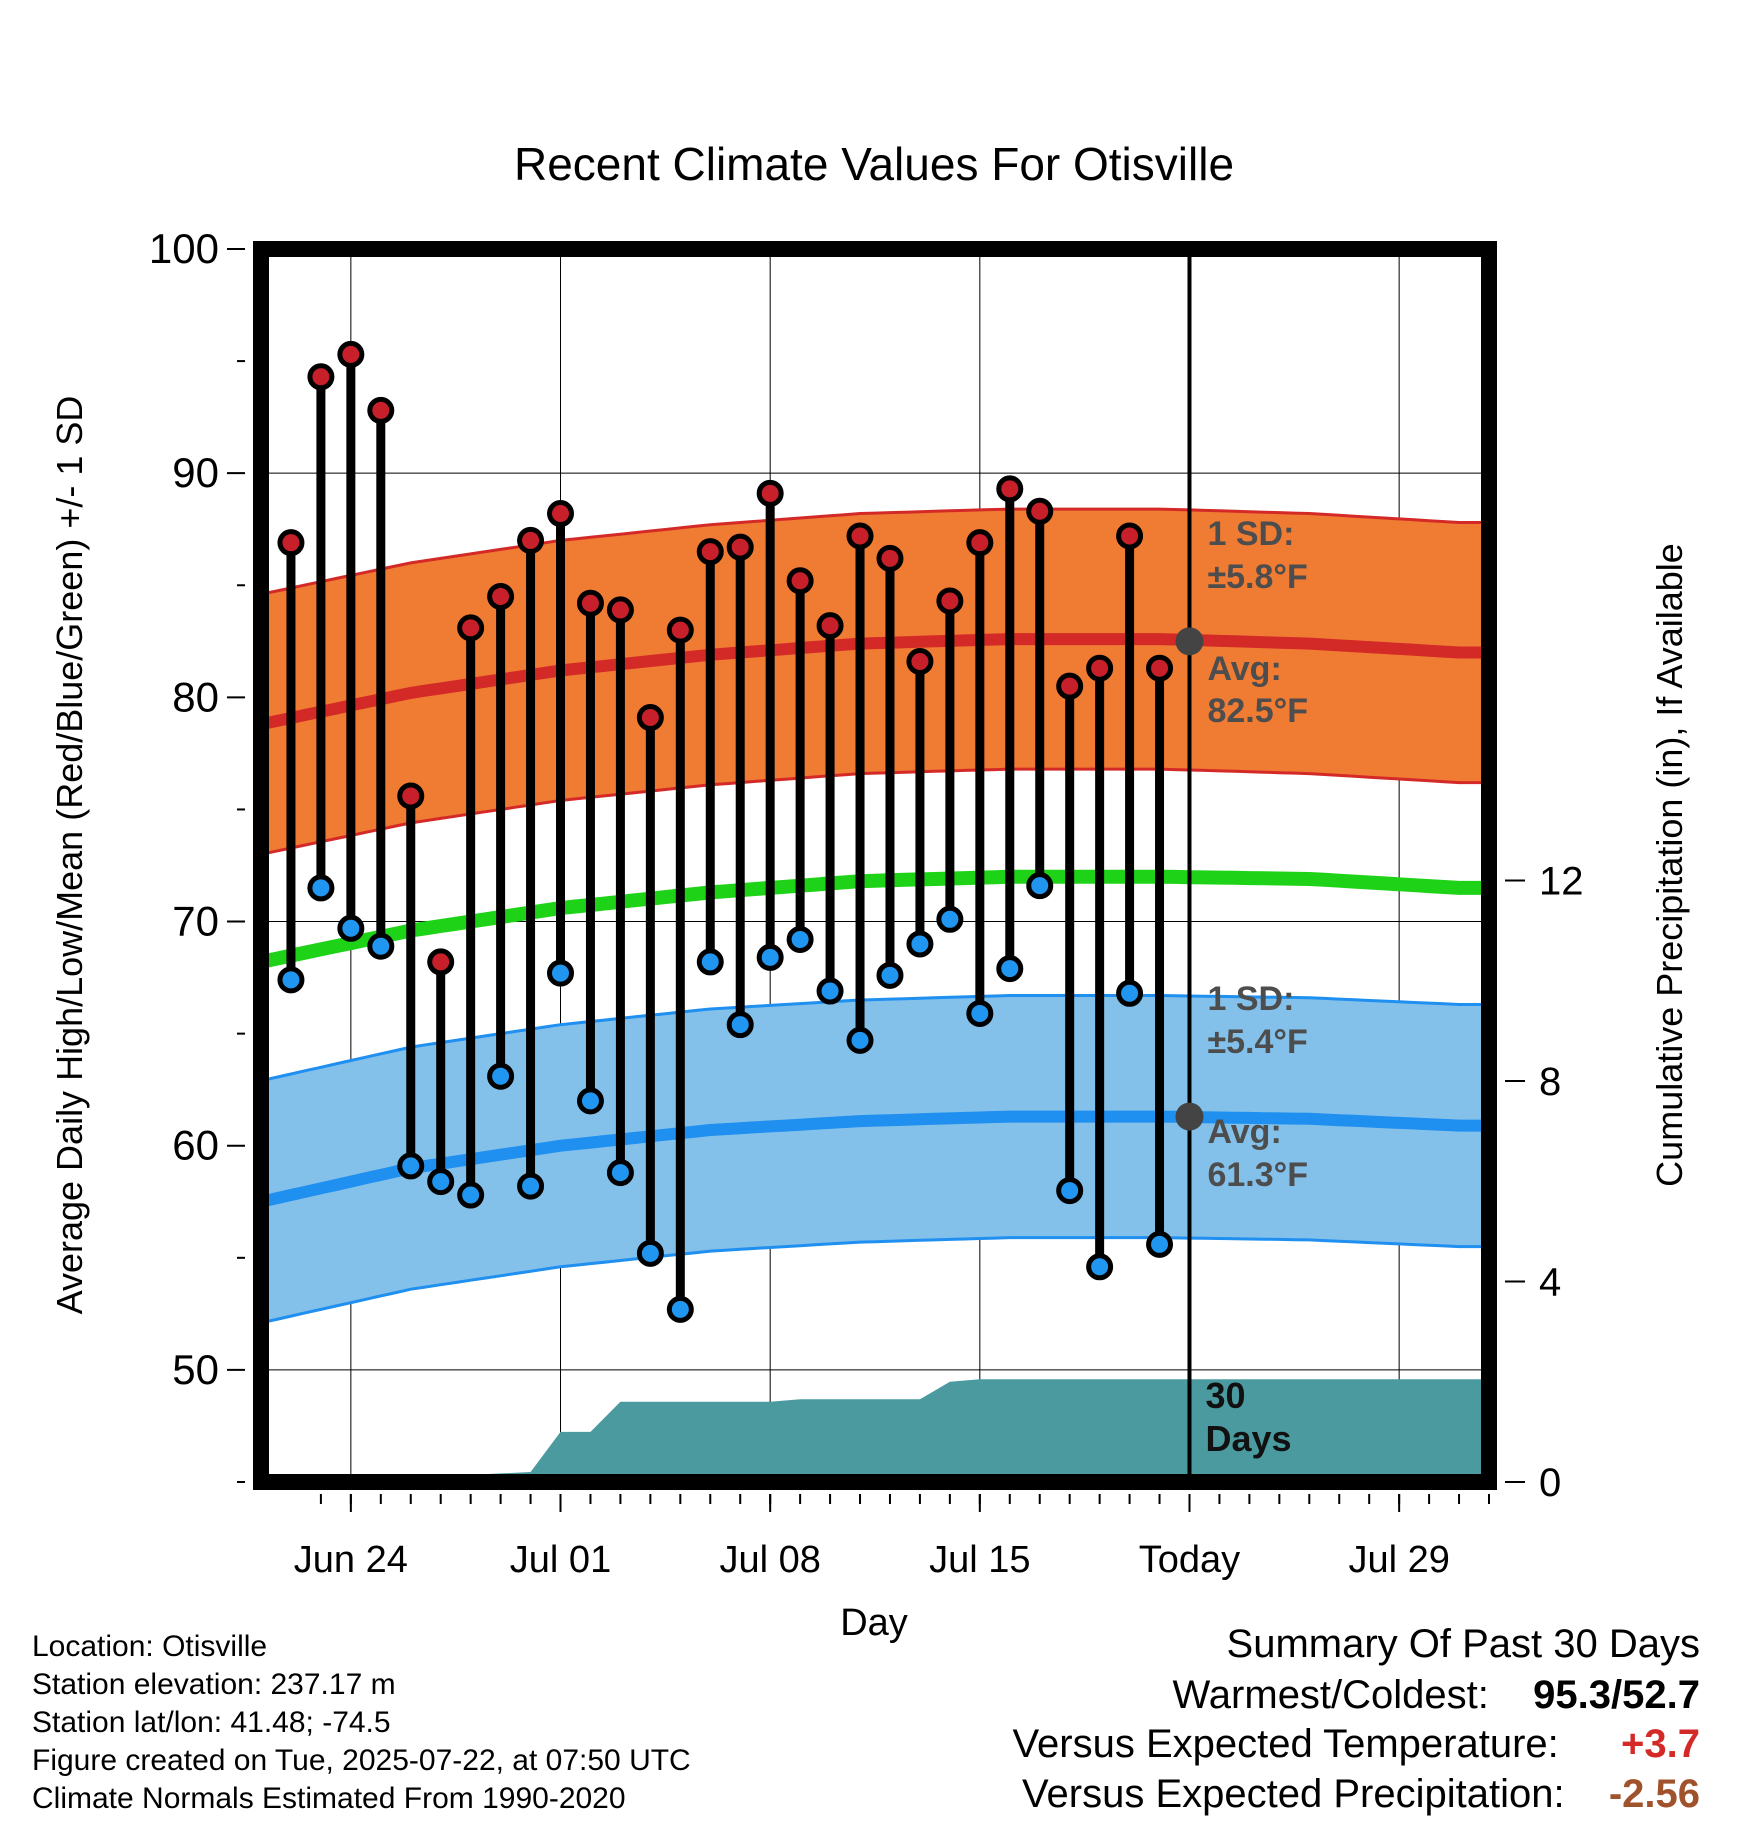 Image resolution: width=1748 pixels, height=1828 pixels. What do you see at coordinates (874, 1280) in the screenshot?
I see `low-band-lower-edge` at bounding box center [874, 1280].